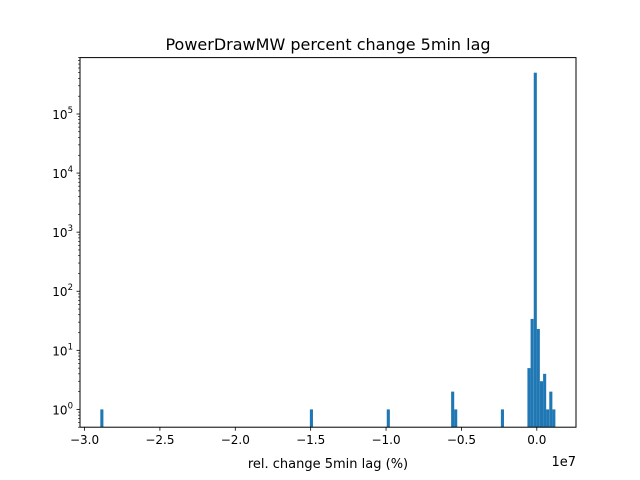 This screenshot has height=480, width=640. Describe the element at coordinates (536, 440) in the screenshot. I see `x-tick-label: 0.0` at that location.